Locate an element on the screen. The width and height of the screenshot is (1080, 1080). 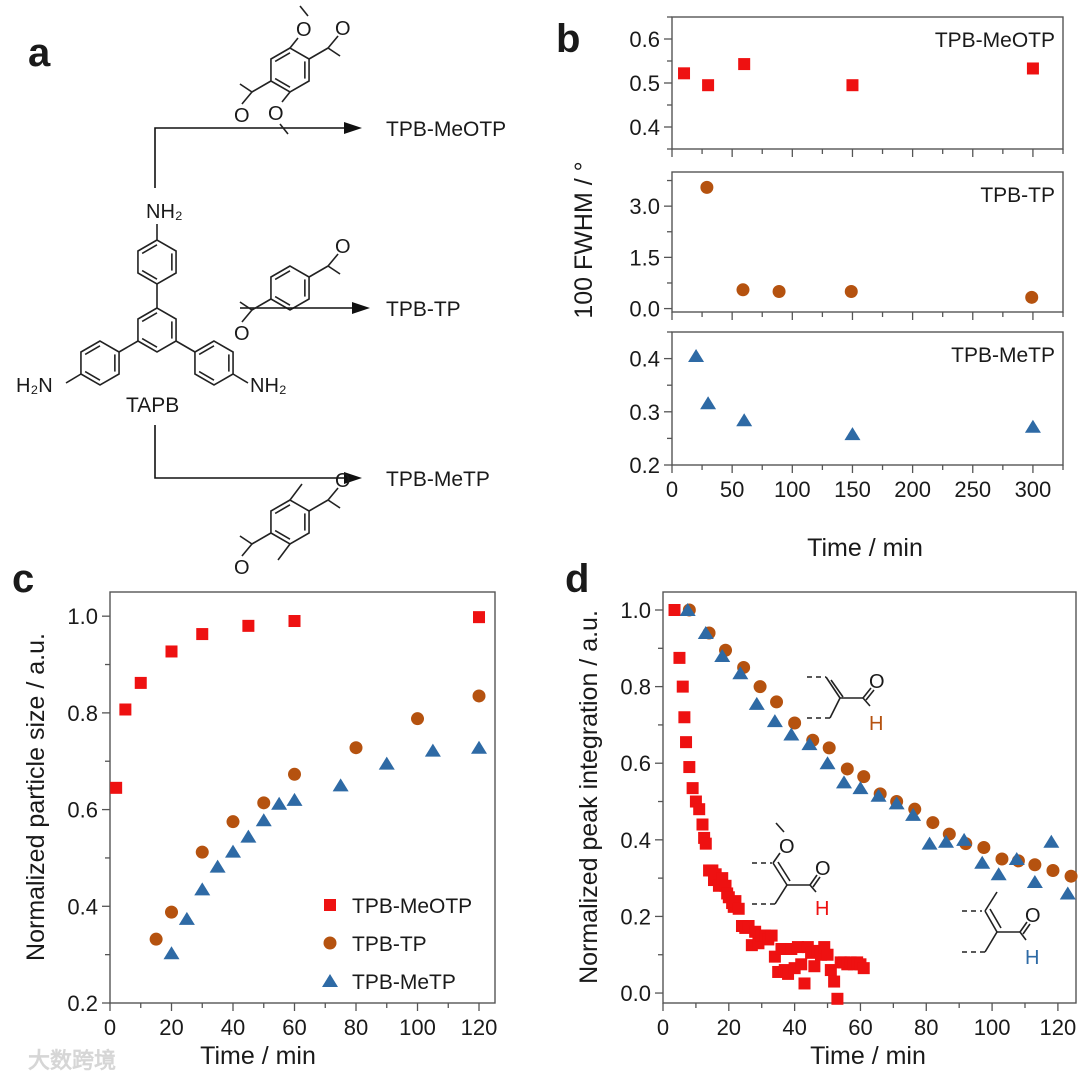
hydrogen-label: H is located at coordinates (876, 724).